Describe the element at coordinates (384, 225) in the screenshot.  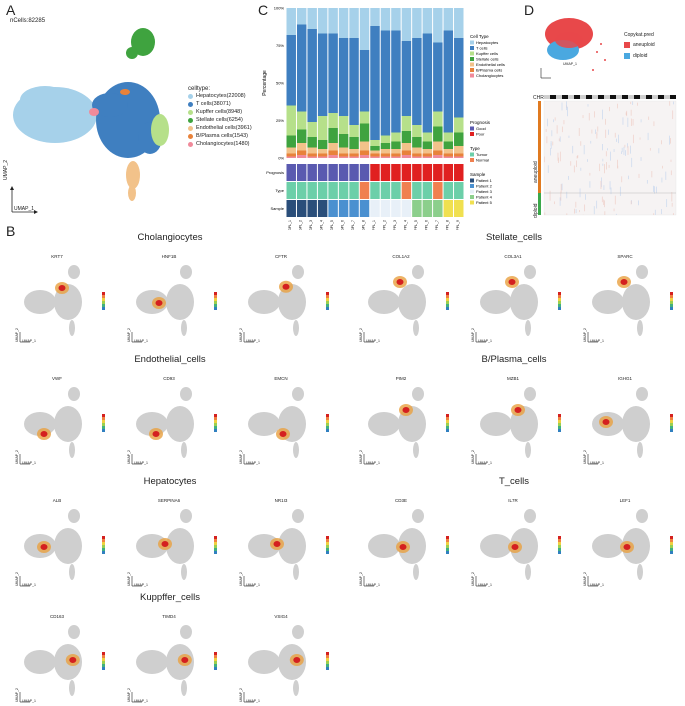
I see `sample-tick-label: PPL_2` at that location.